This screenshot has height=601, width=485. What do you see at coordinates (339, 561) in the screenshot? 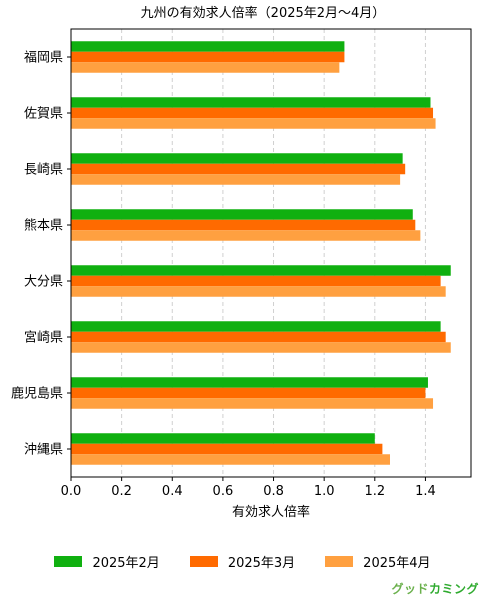
I see `legend-swatch-apr` at bounding box center [339, 561].